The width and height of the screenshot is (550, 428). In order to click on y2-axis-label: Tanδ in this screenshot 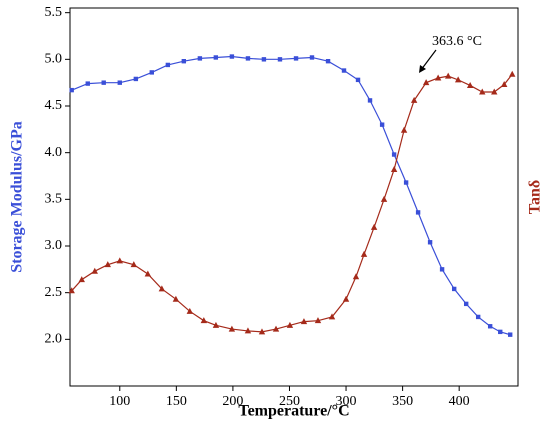, I will do `click(535, 197)`.